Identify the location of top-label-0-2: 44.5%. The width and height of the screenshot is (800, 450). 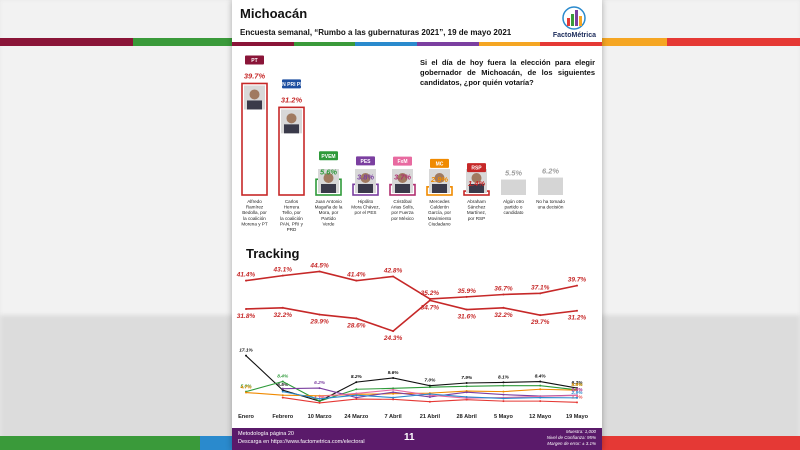
(319, 265).